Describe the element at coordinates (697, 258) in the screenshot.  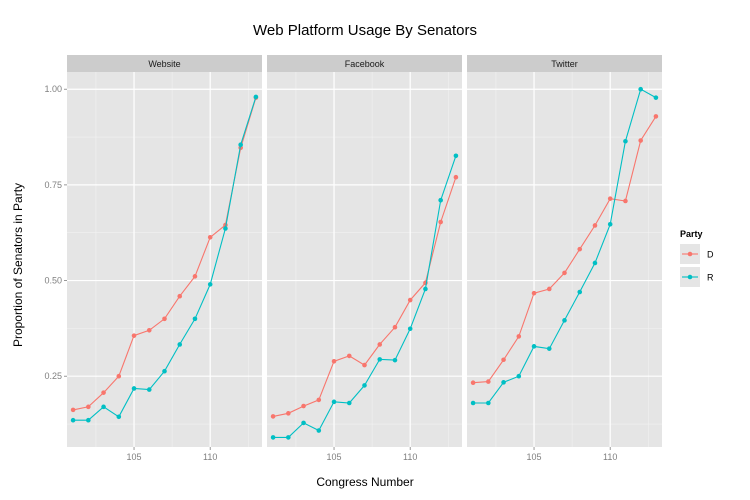
I see `legend: Party D R` at that location.